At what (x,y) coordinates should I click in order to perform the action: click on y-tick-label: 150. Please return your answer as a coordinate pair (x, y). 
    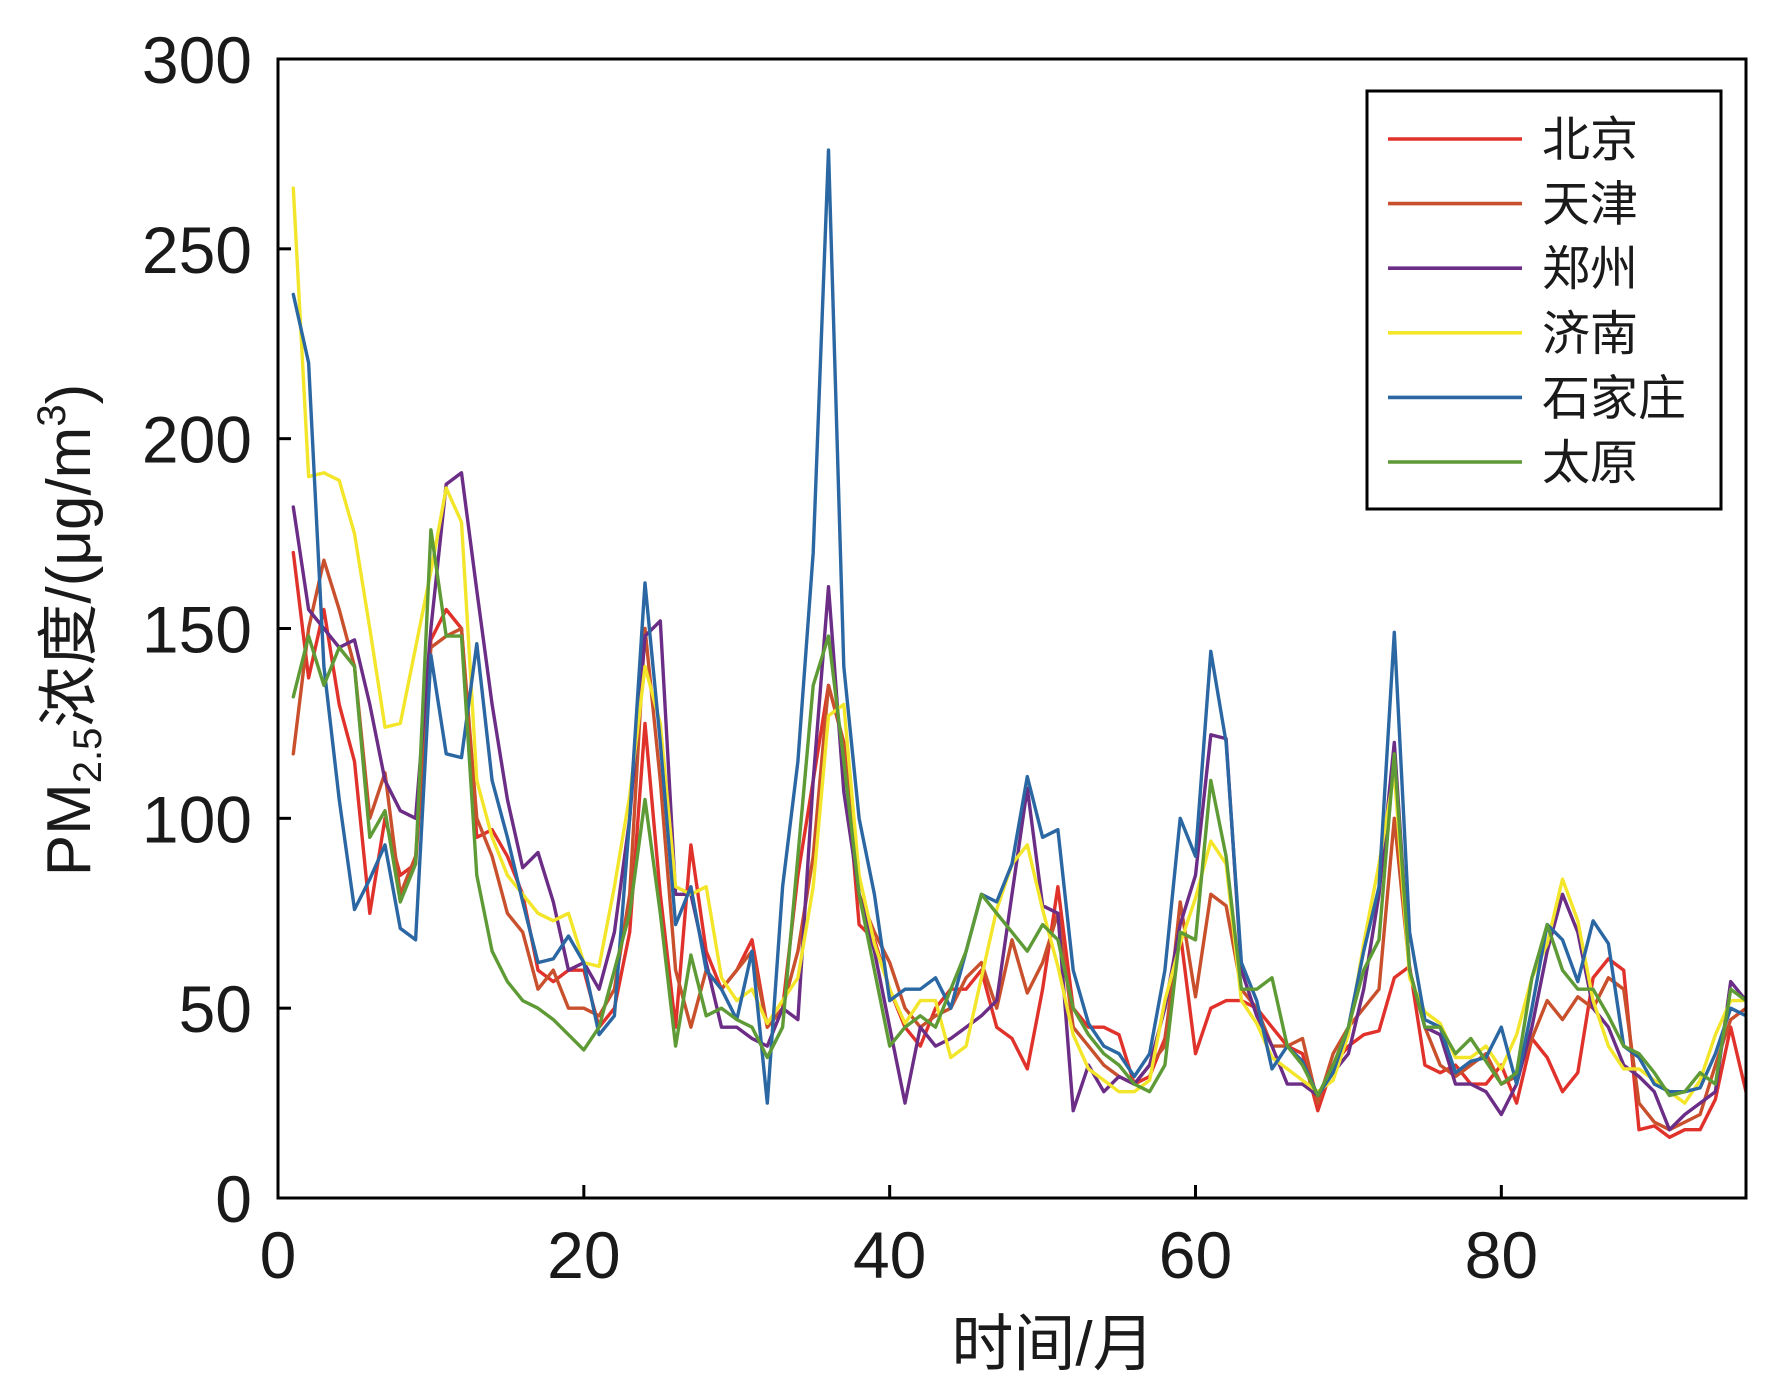
    Looking at the image, I should click on (197, 630).